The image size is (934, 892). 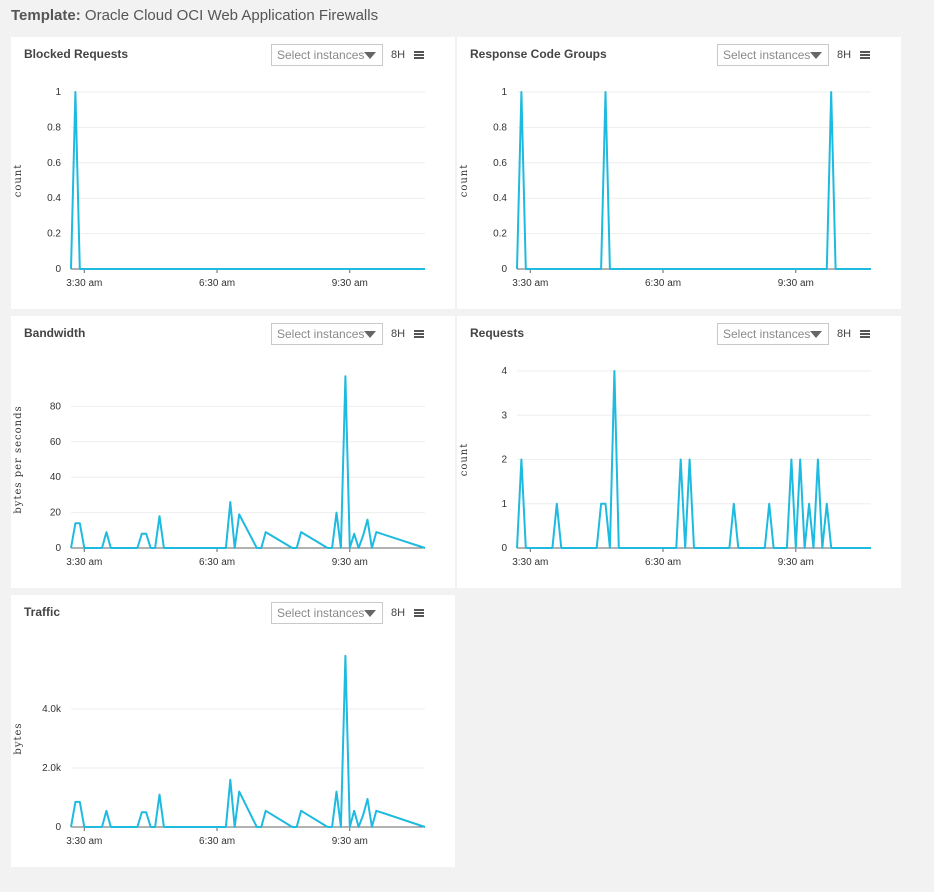 I want to click on chart-traffic: 0 2.0k 4.0k 3:30 am 6:30 am 9:30 am bytes, so click(x=219, y=750).